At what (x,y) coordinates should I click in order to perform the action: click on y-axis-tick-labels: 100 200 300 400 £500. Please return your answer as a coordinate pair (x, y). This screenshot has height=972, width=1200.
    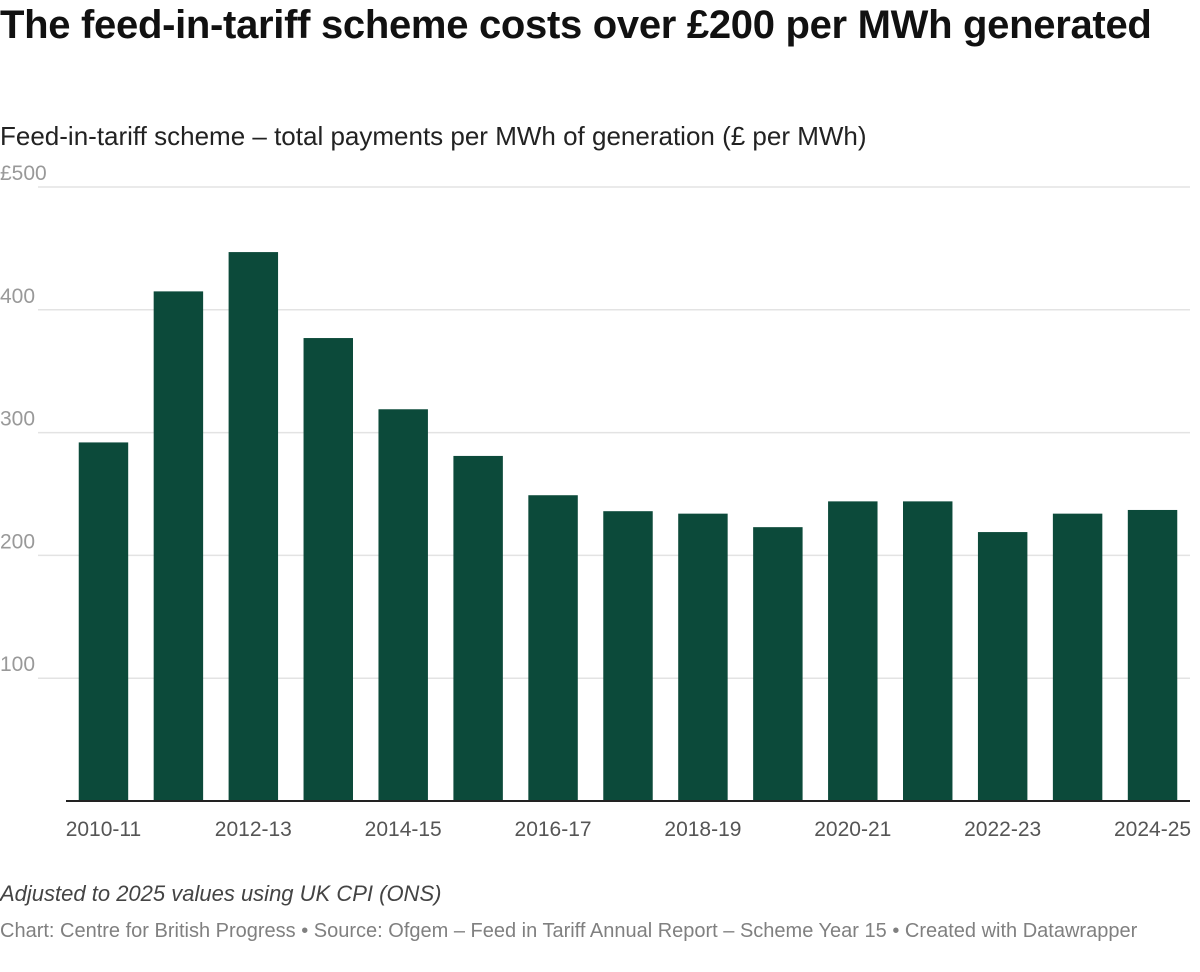
    Looking at the image, I should click on (23, 420).